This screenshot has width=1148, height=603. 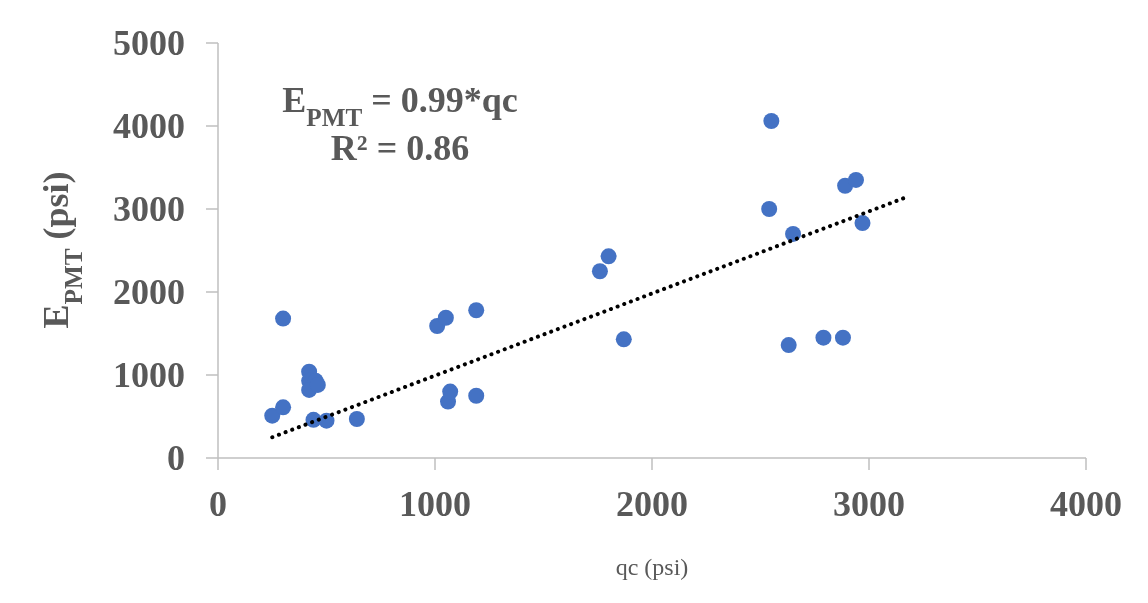 What do you see at coordinates (400, 105) in the screenshot?
I see `annotation: E$_{PMT}$ = 0.99*qc` at bounding box center [400, 105].